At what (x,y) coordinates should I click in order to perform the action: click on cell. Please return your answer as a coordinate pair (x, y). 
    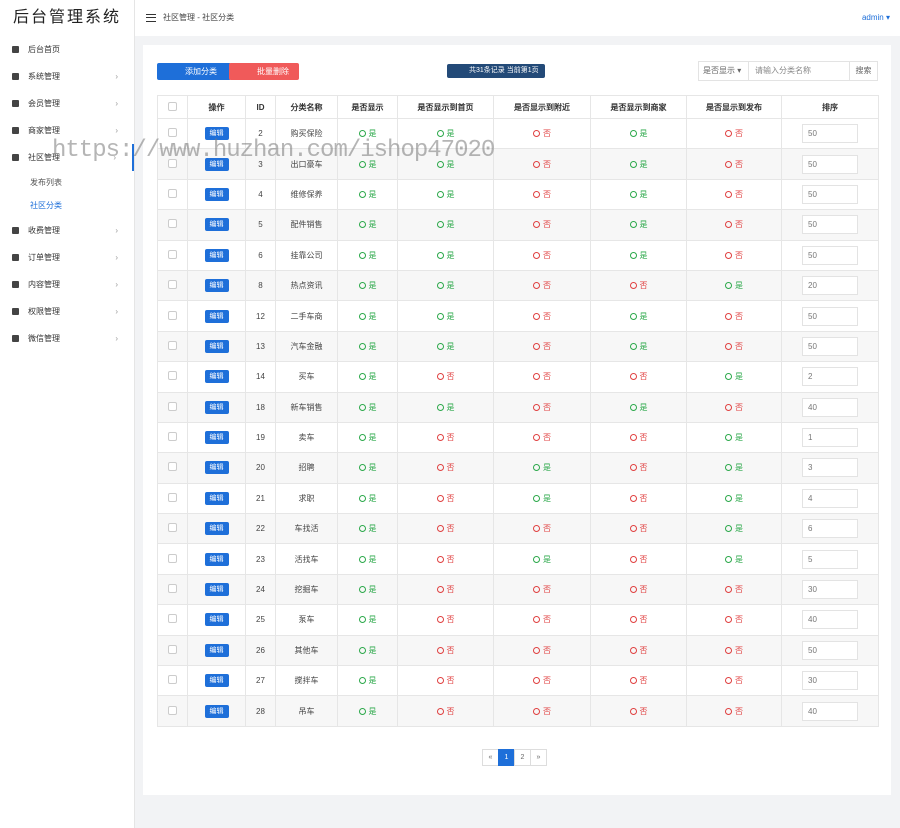
    Looking at the image, I should click on (172, 316).